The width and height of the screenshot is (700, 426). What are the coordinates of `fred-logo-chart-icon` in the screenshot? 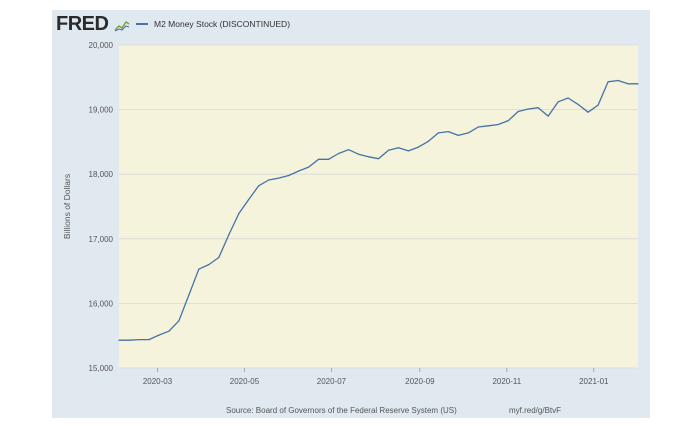 It's located at (122, 25).